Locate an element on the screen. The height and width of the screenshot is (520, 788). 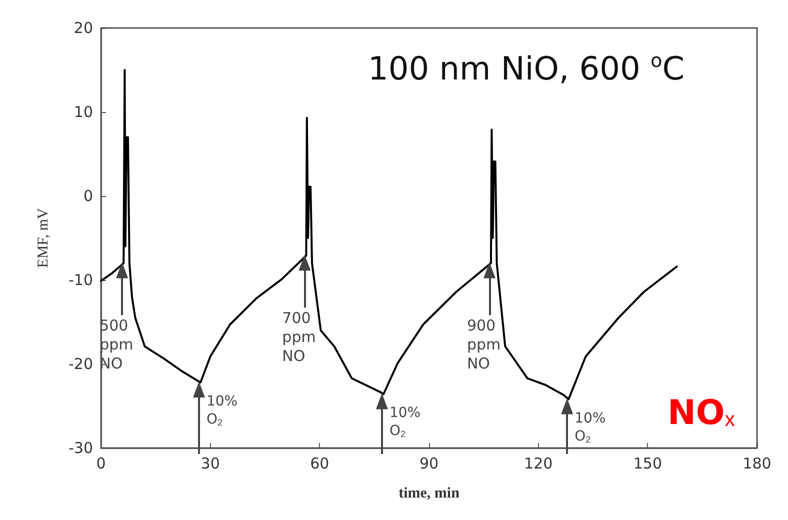
y-tick-label: 20 is located at coordinates (83, 28).